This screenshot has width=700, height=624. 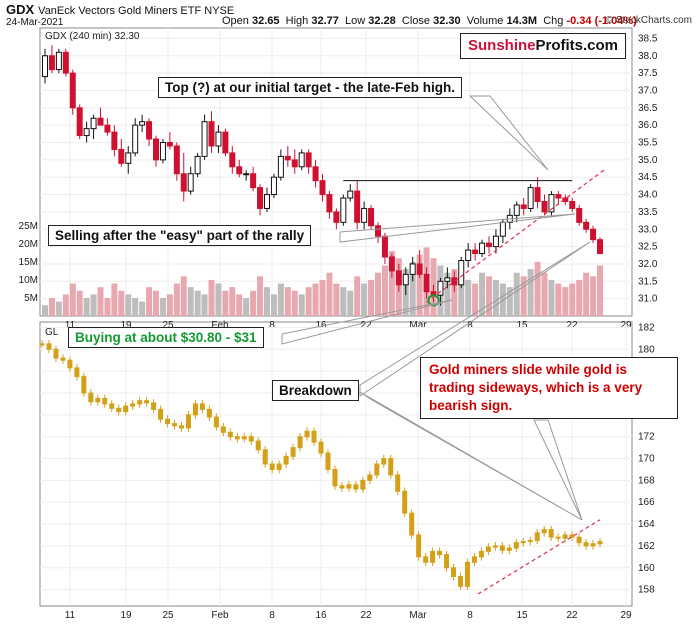 I want to click on annotation-breakdown: Breakdown, so click(x=315, y=390).